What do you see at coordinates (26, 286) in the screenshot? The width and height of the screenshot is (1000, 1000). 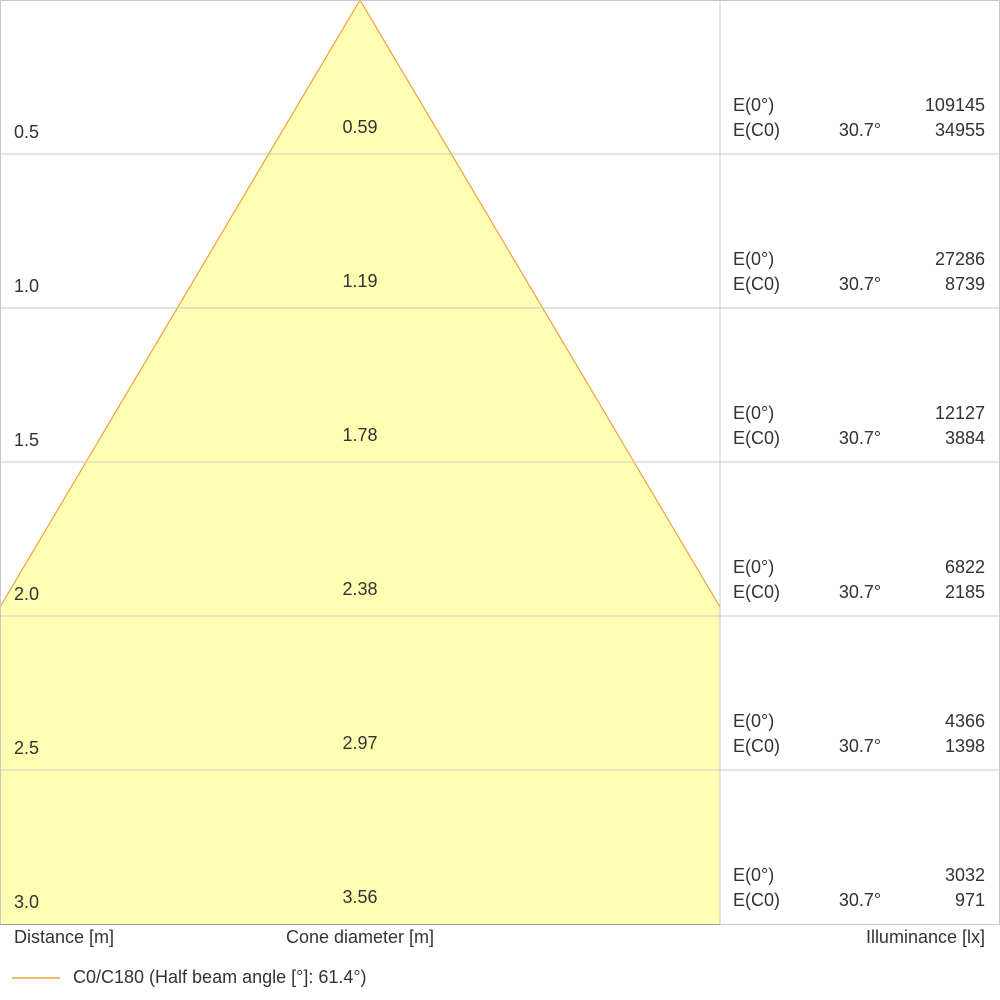 I see `distance: 1.0` at bounding box center [26, 286].